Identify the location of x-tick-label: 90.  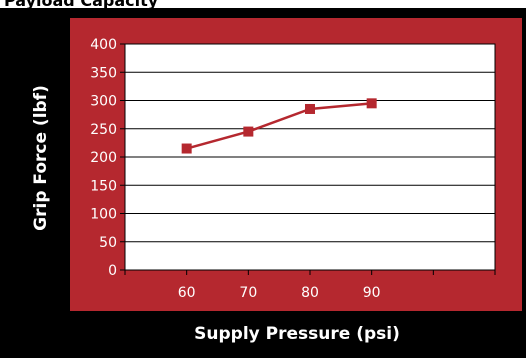
(372, 293).